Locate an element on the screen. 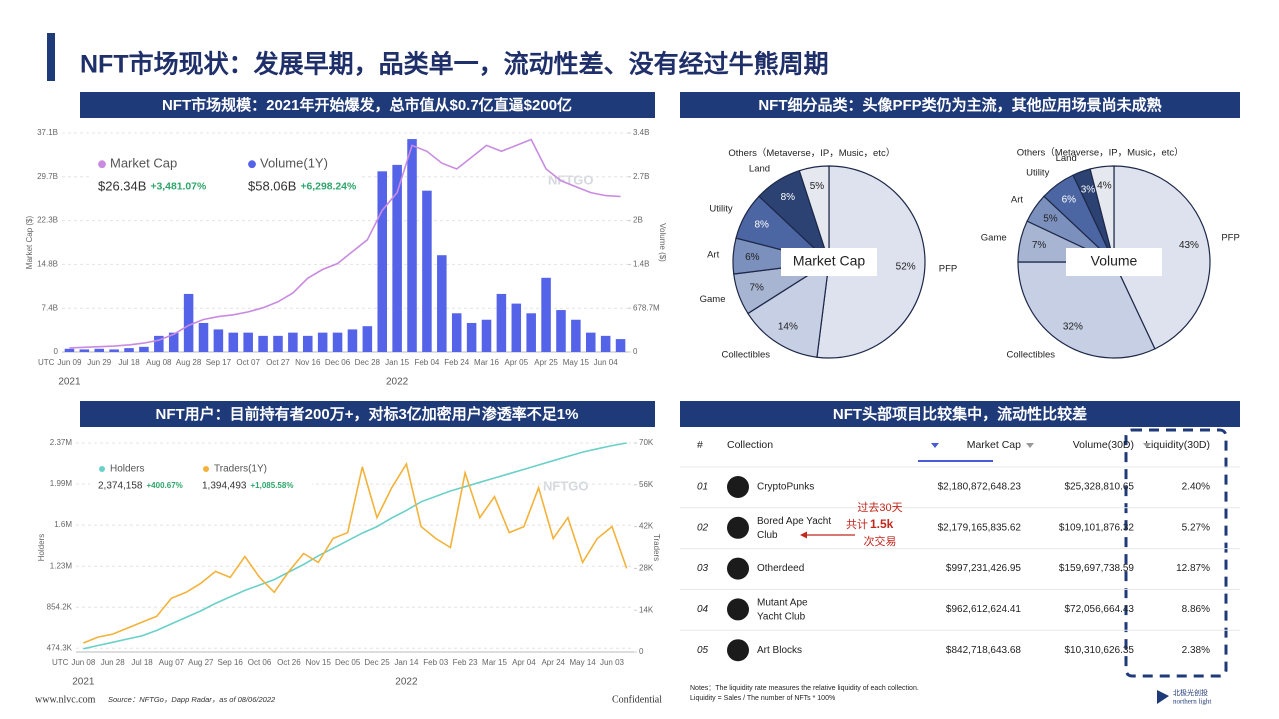 The width and height of the screenshot is (1279, 719). x-tick-label: Dec 06 is located at coordinates (338, 362).